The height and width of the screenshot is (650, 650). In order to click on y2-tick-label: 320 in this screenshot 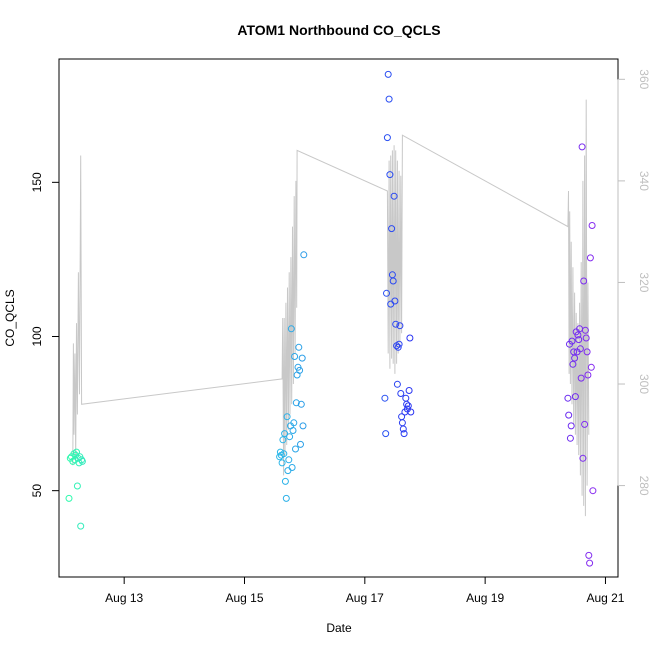, I will do `click(643, 282)`.